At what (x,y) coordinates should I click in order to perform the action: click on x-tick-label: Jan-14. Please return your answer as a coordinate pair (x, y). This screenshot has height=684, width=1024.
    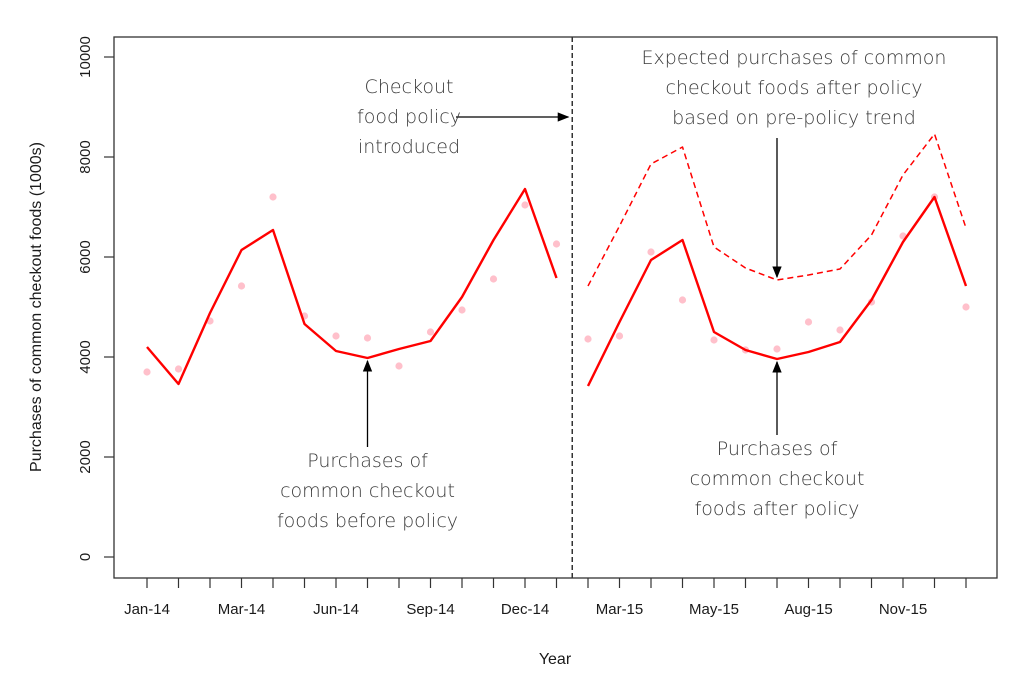
    Looking at the image, I should click on (147, 609).